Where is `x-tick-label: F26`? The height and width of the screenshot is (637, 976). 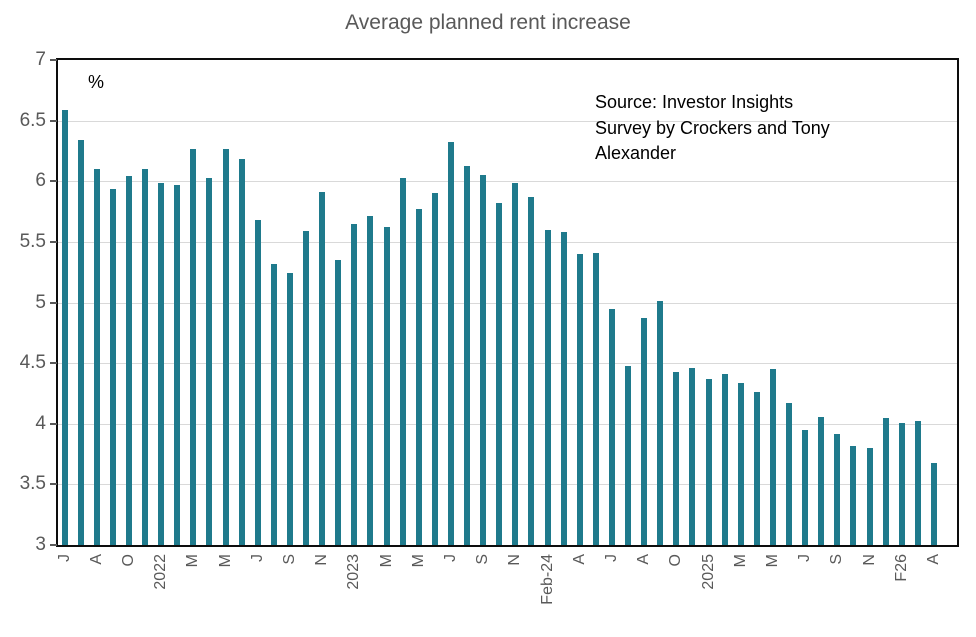 x-tick-label: F26 is located at coordinates (901, 568).